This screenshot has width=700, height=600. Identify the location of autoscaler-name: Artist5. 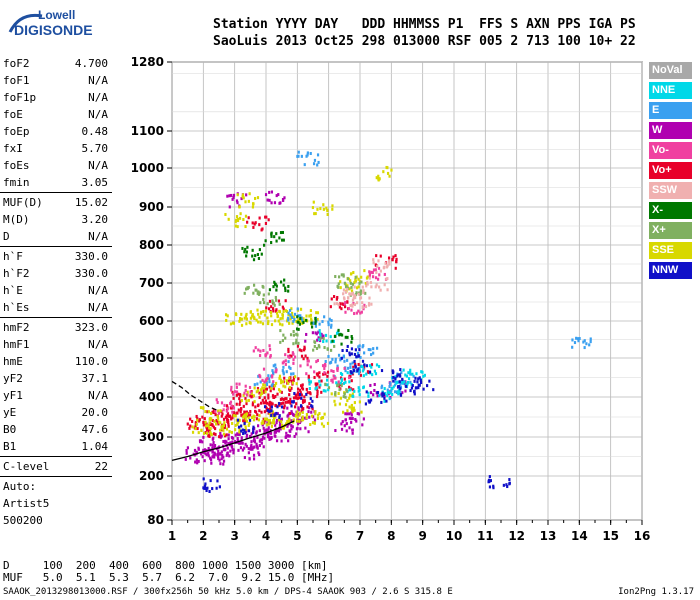
(26, 503).